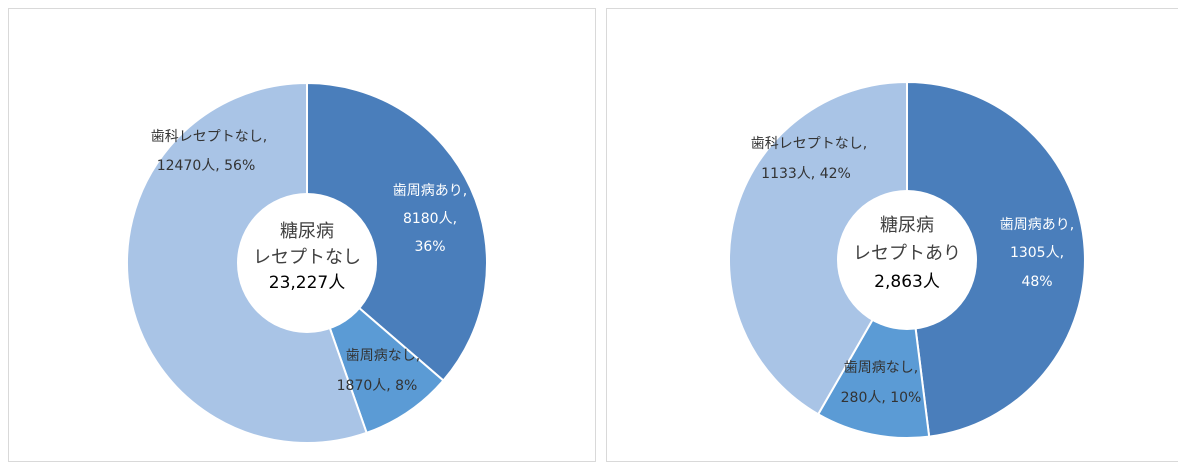  I want to click on center-total: 2,863人, so click(907, 282).